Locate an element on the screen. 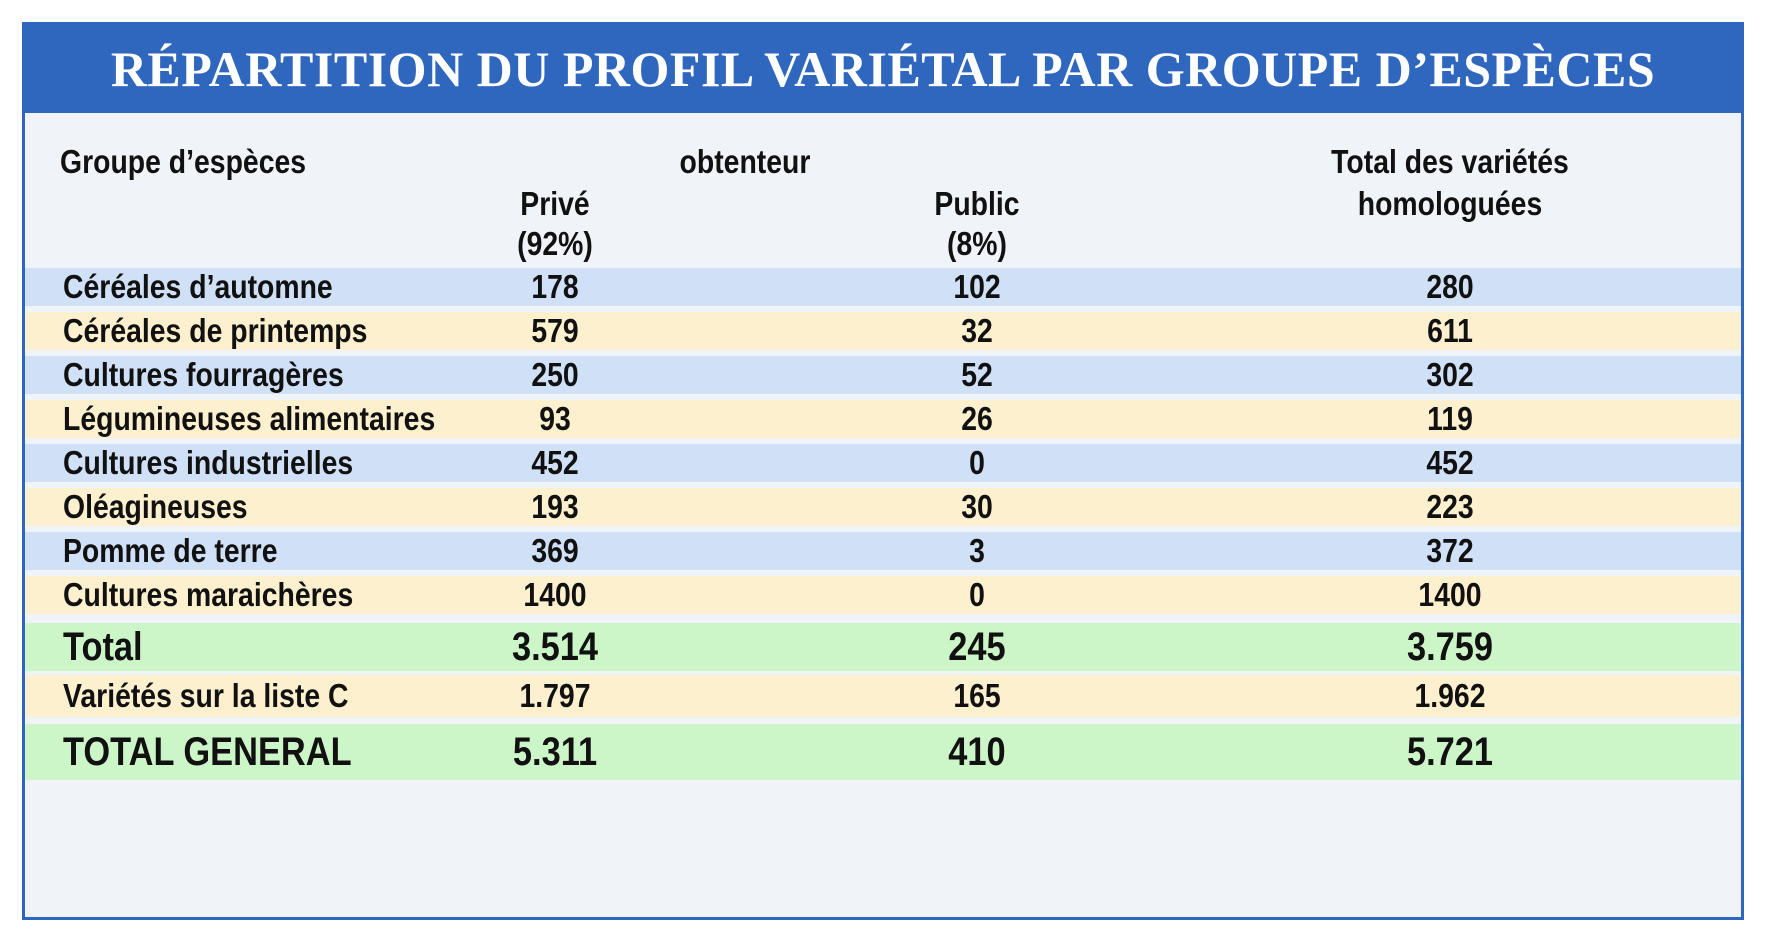 This screenshot has width=1774, height=948. liste-c-prive: 1.797 is located at coordinates (555, 695).